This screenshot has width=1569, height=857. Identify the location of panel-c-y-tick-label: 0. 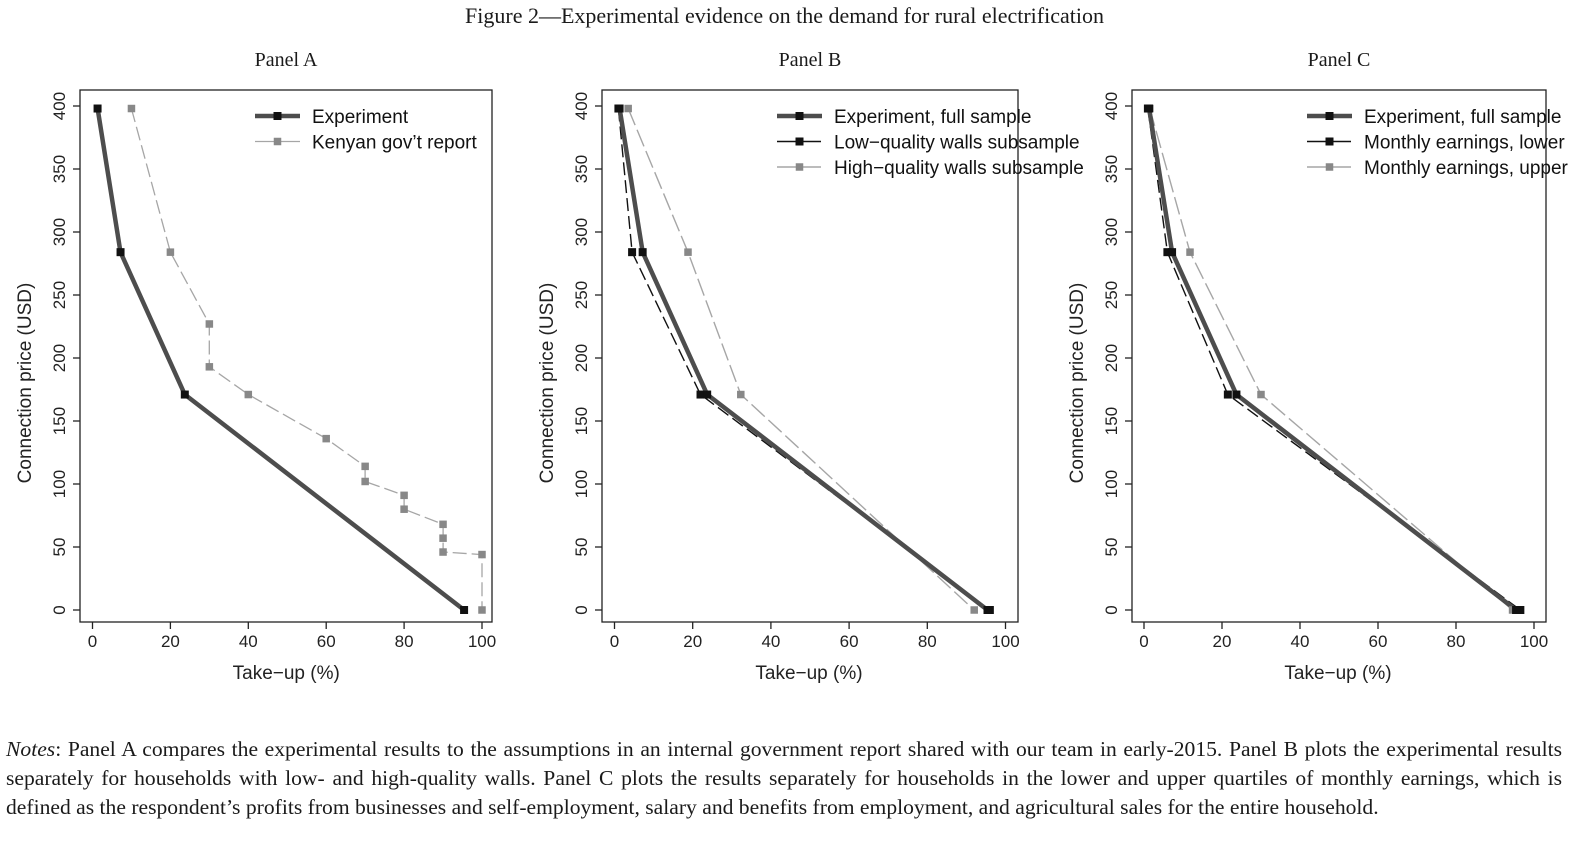
(1111, 609).